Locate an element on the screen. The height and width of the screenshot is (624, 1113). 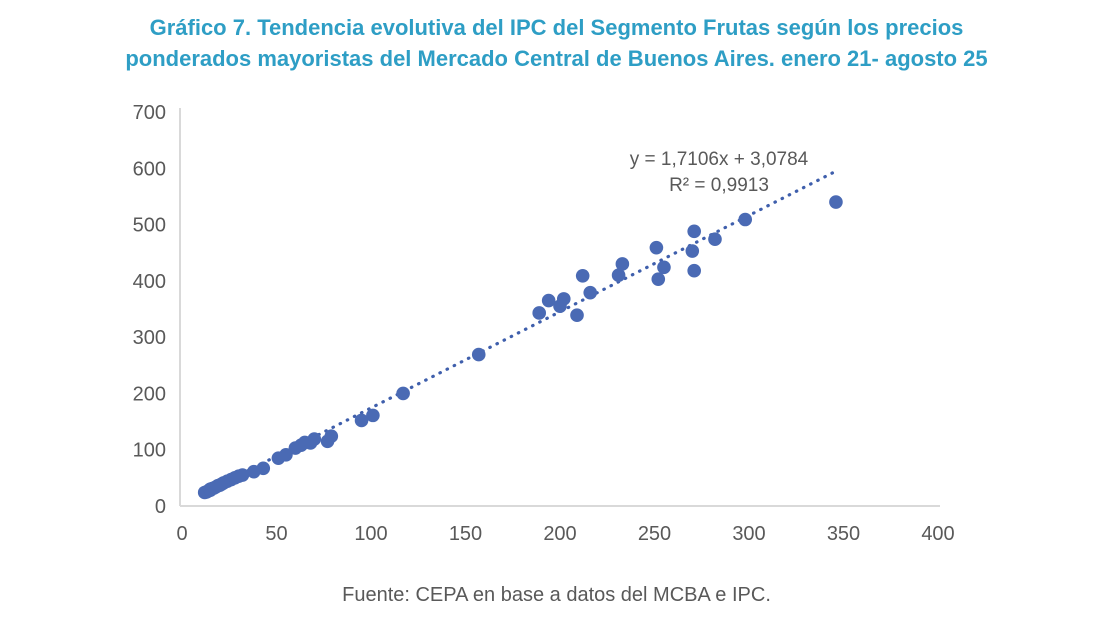
x-tick-label: 400 is located at coordinates (937, 534).